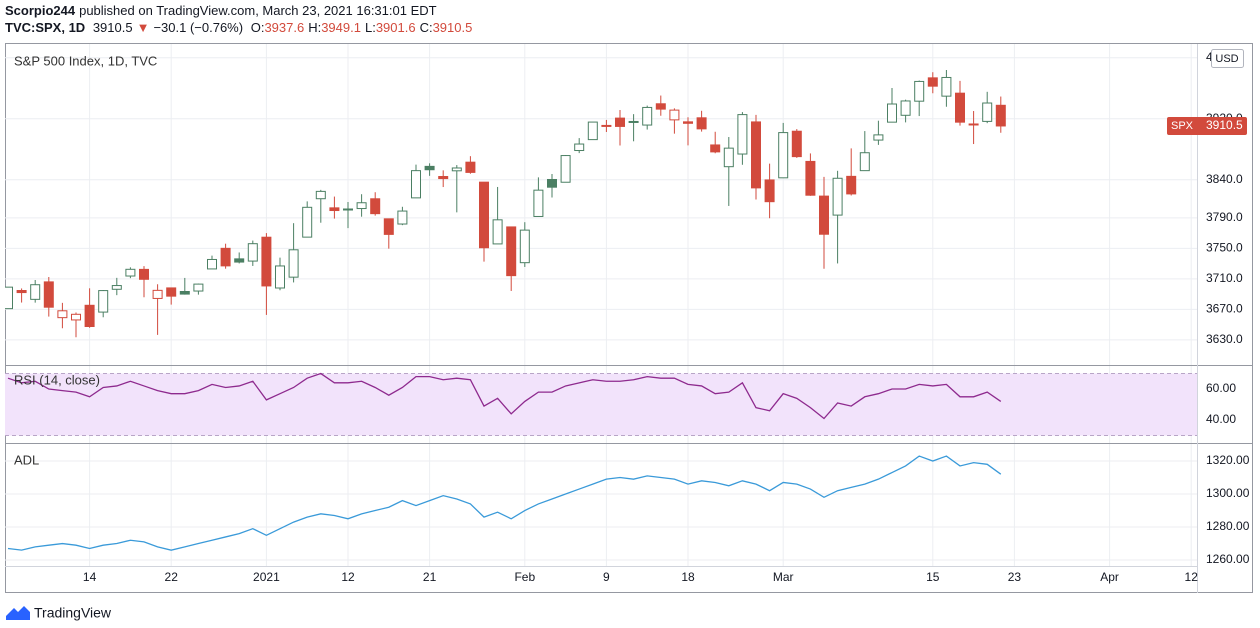 This screenshot has height=628, width=1260. What do you see at coordinates (606, 577) in the screenshot?
I see `x-tick-label: 9` at bounding box center [606, 577].